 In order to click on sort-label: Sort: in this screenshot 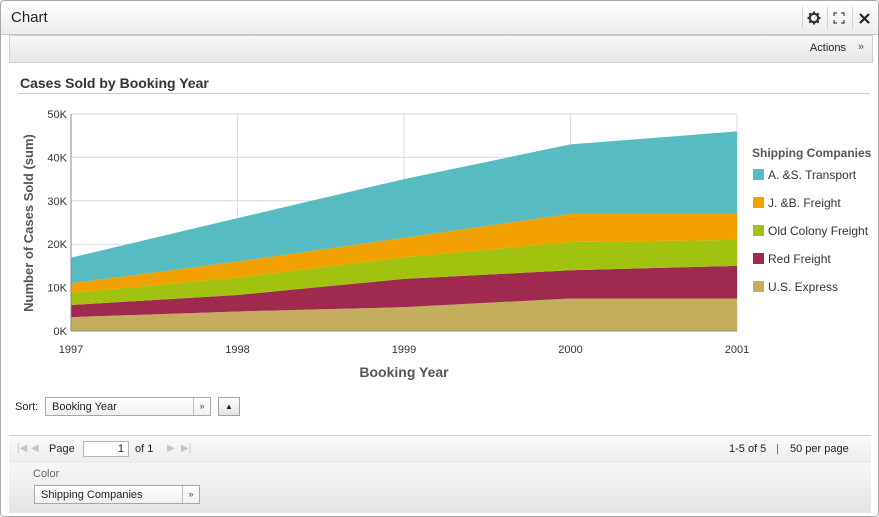, I will do `click(27, 407)`.